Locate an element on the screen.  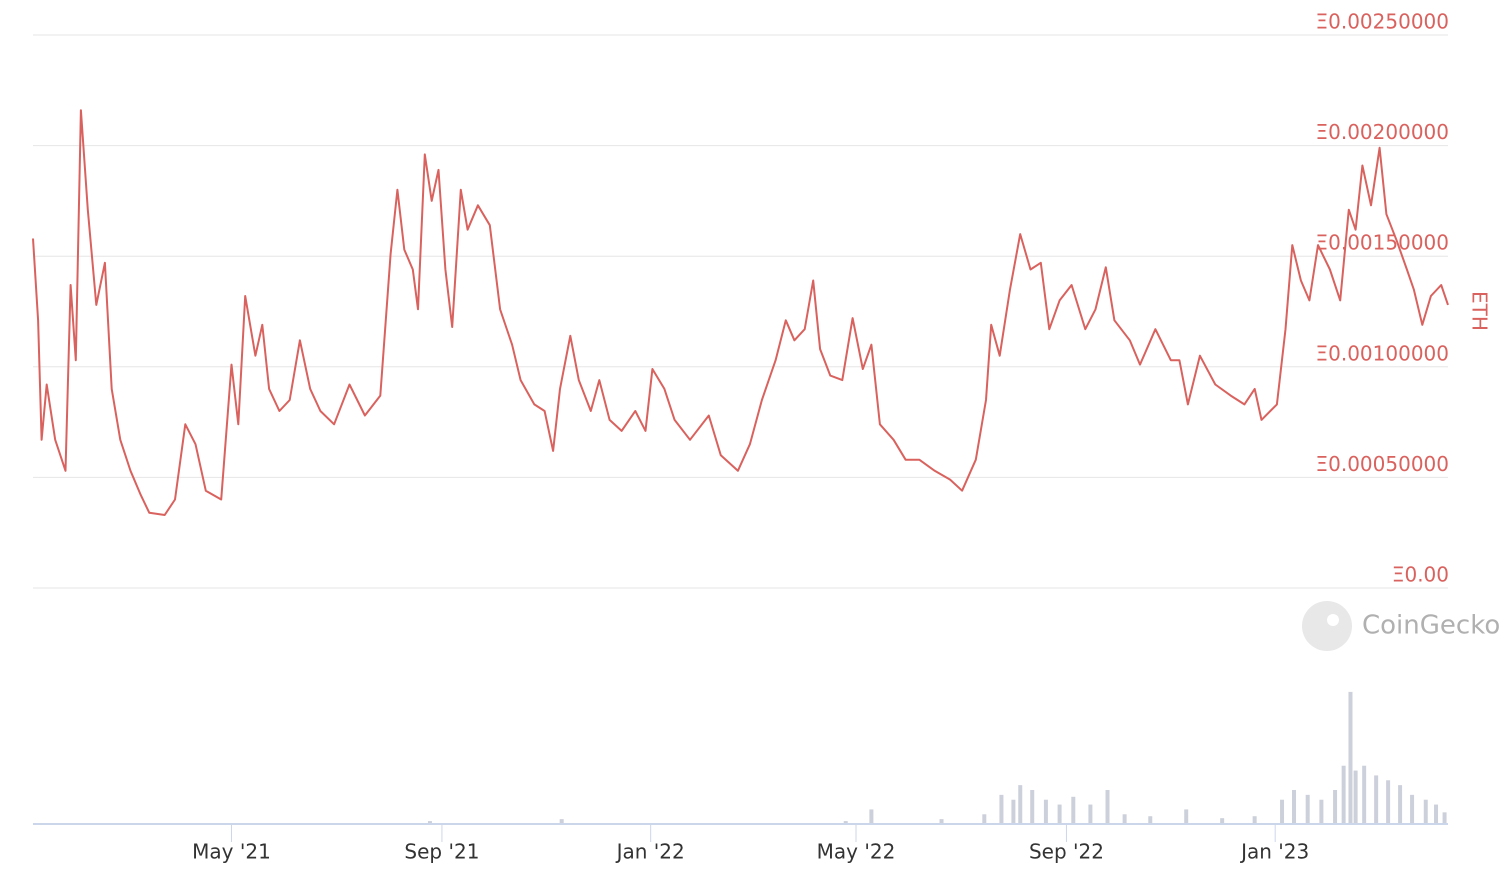
x-tick-label: Sep '22 is located at coordinates (1066, 852).